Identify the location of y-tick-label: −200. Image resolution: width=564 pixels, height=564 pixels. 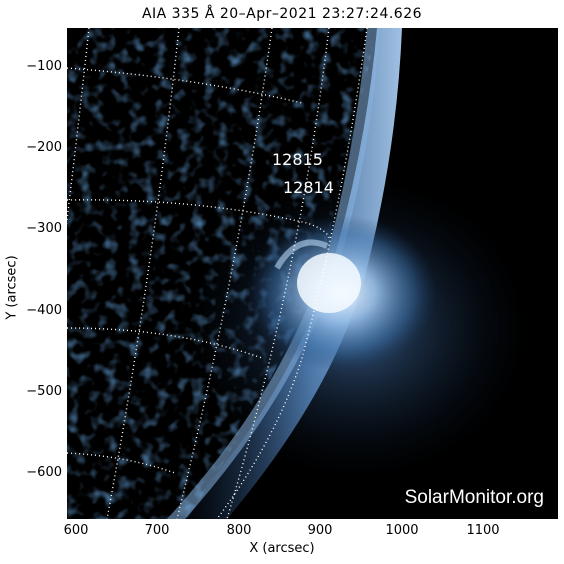
(44, 147).